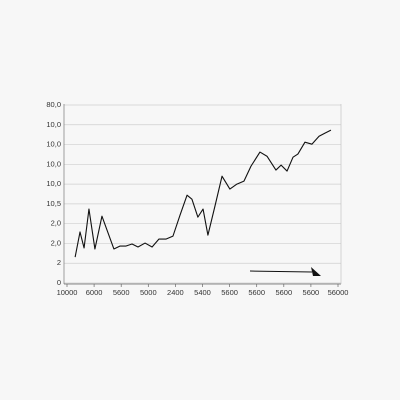  I want to click on x-tick-label: 6000, so click(94, 292).